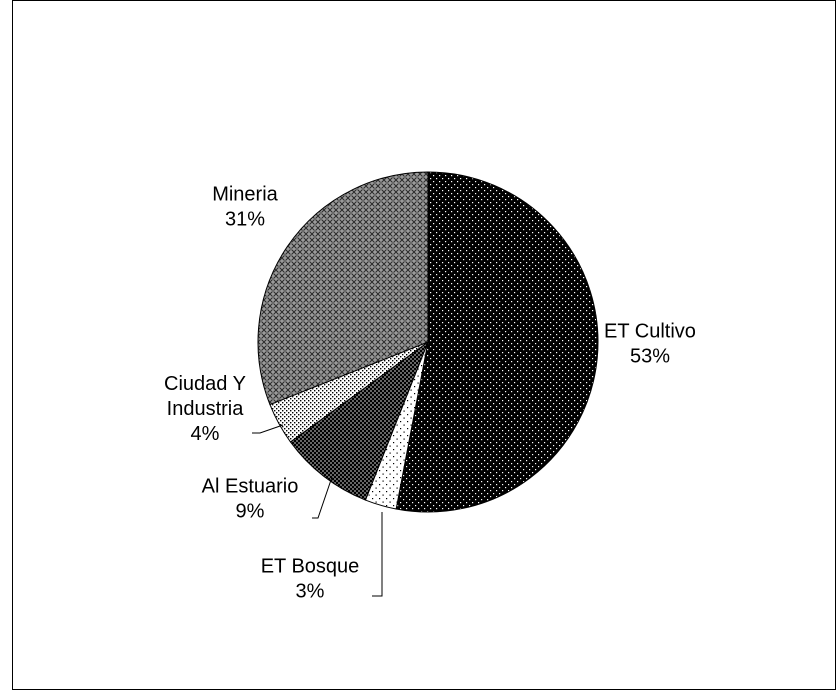 The height and width of the screenshot is (690, 838). I want to click on slice-name: ET Cultivo, so click(650, 332).